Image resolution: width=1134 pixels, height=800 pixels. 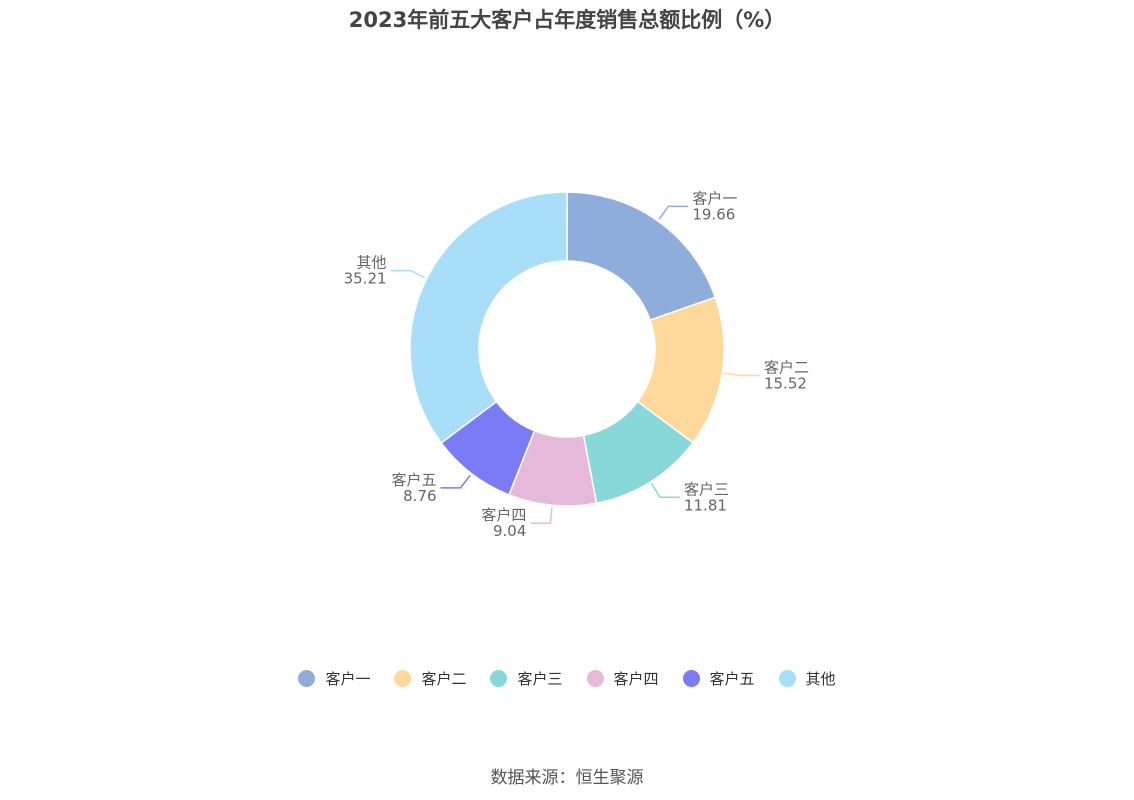 What do you see at coordinates (419, 496) in the screenshot?
I see `slice-value-label: 8.76` at bounding box center [419, 496].